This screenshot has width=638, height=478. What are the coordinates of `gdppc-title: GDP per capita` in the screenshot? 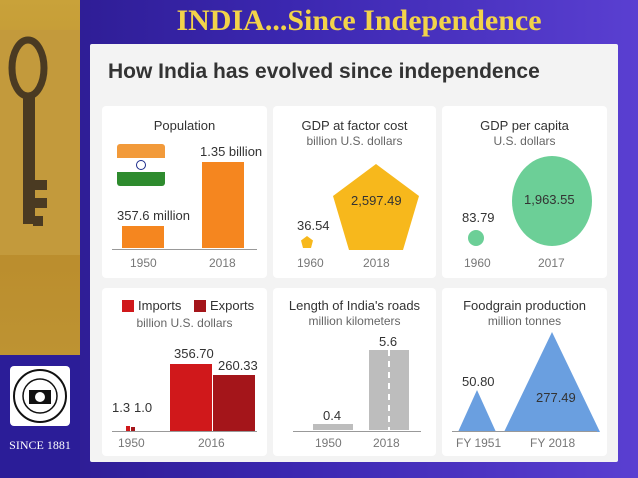 It's located at (524, 125).